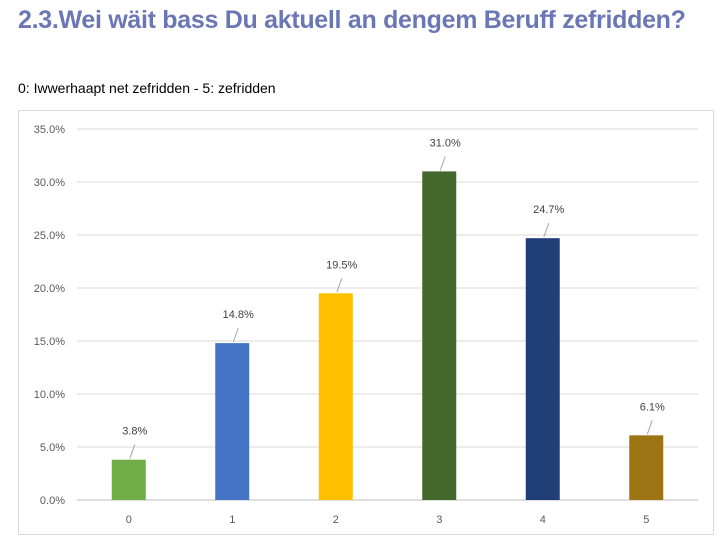  I want to click on data-label: 14.8%, so click(238, 315).